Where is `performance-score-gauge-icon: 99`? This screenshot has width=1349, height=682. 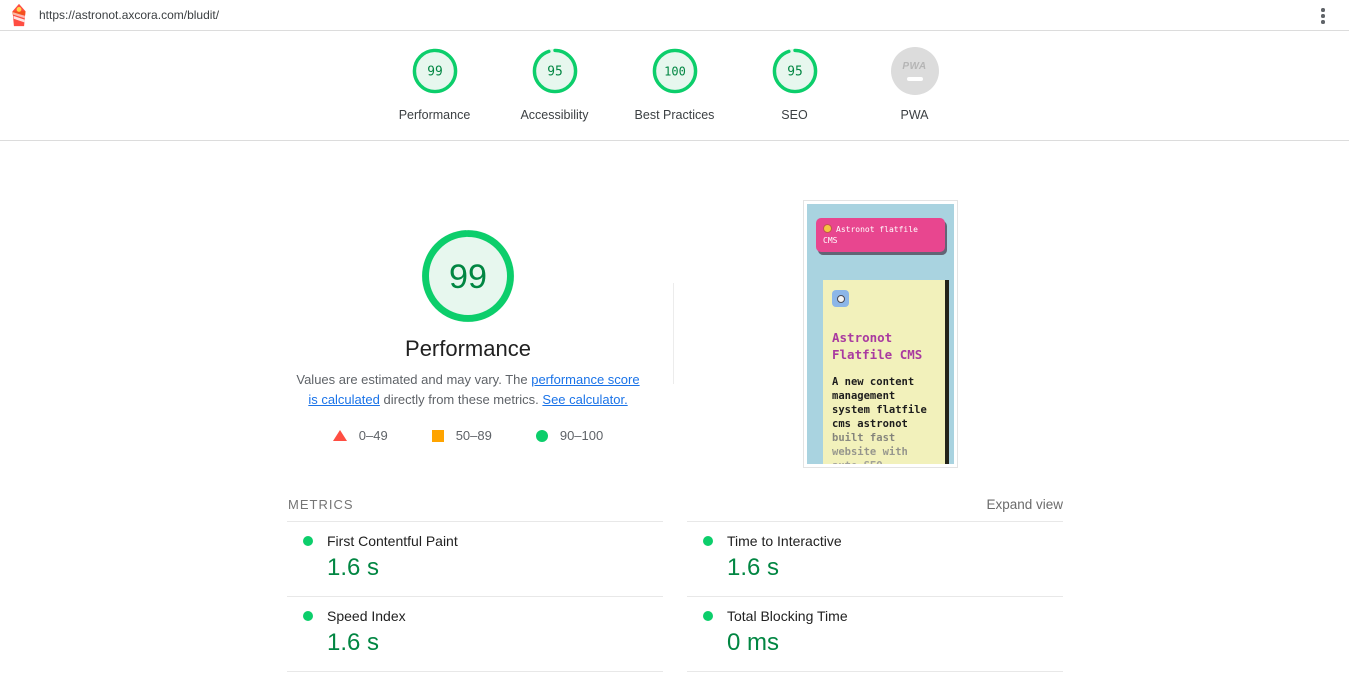 performance-score-gauge-icon: 99 is located at coordinates (468, 276).